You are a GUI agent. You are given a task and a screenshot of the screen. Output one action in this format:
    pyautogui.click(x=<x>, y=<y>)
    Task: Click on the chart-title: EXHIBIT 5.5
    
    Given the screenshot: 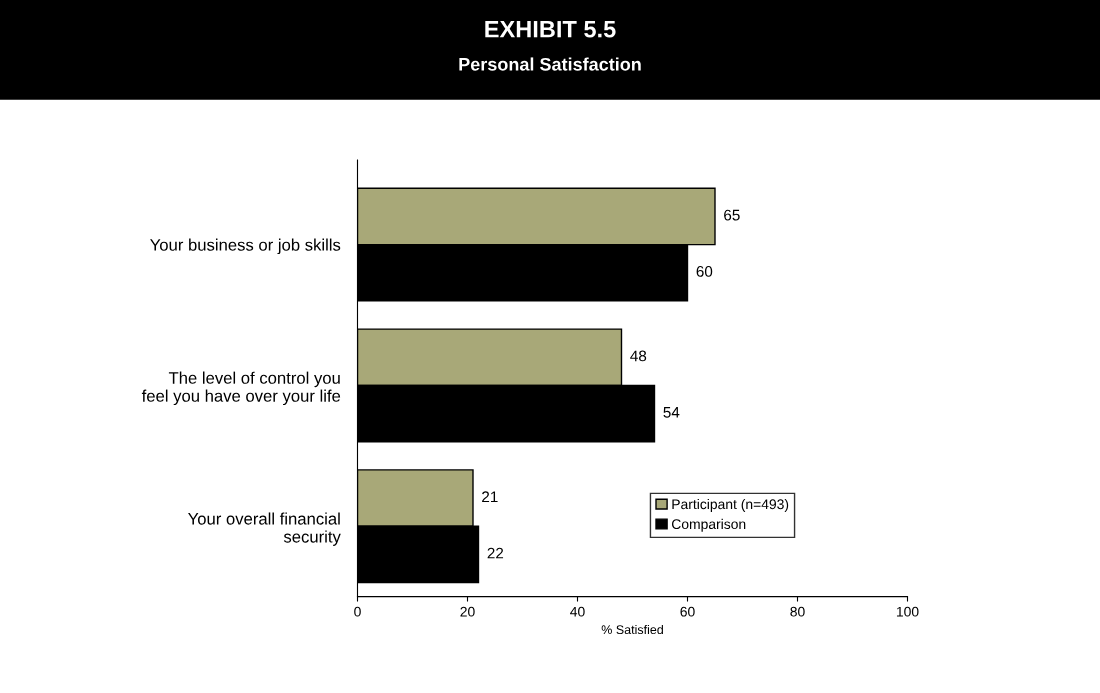 What is the action you would take?
    pyautogui.click(x=550, y=29)
    